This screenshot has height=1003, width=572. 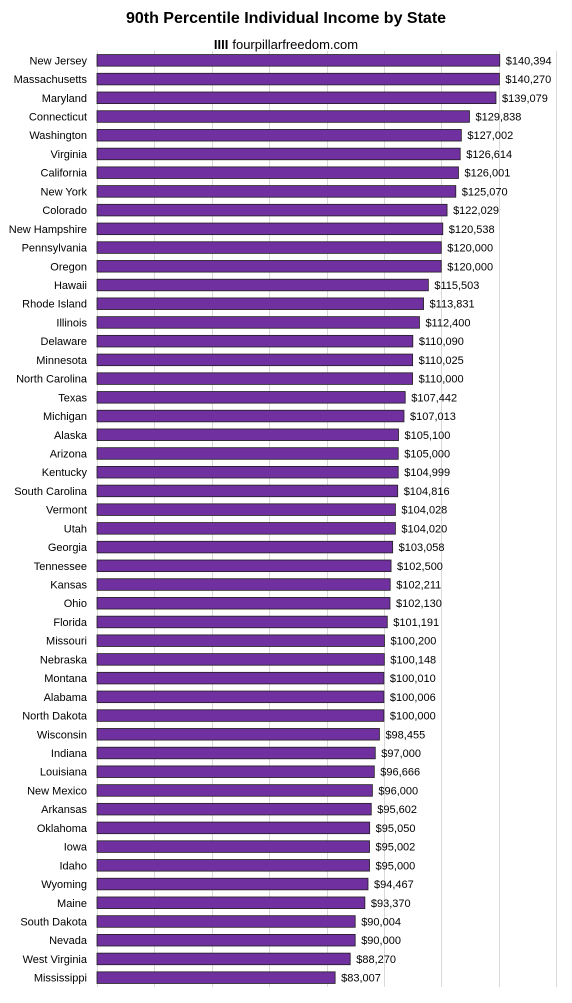 What do you see at coordinates (51, 492) in the screenshot?
I see `category-label: South Carolina` at bounding box center [51, 492].